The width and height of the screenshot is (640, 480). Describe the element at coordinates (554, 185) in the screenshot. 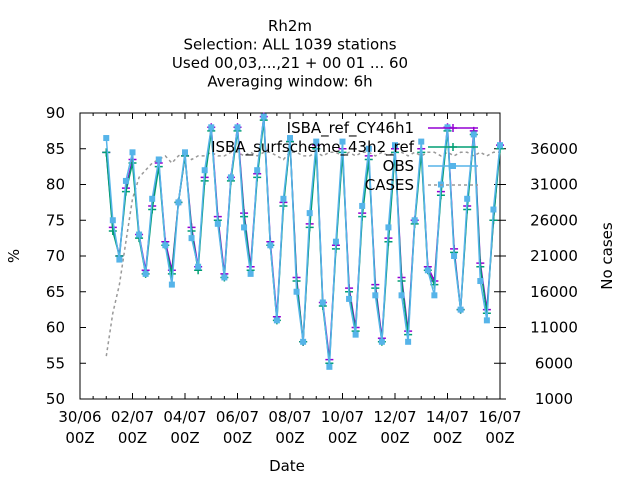

I see `y2-tick-label: 31000` at that location.